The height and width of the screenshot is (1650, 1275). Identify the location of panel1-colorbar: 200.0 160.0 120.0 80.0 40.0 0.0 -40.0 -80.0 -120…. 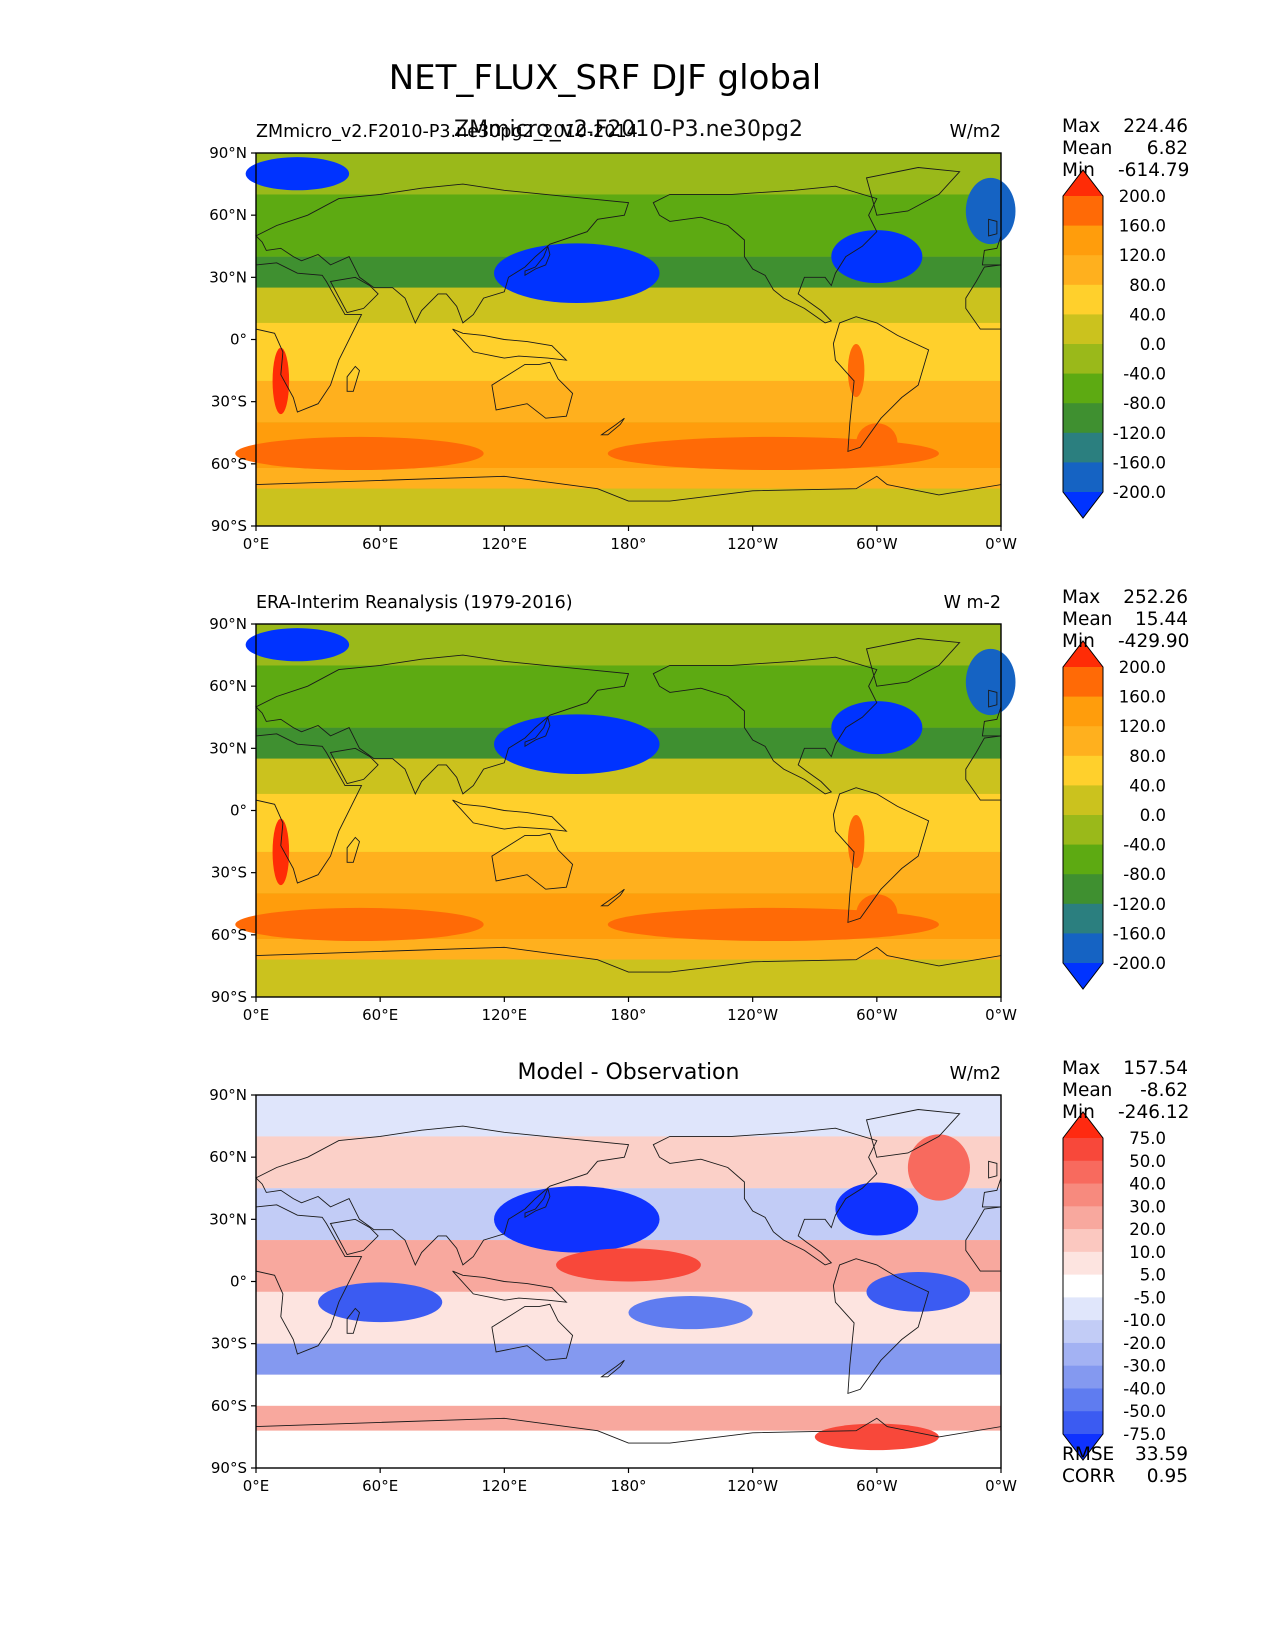
(1114, 344).